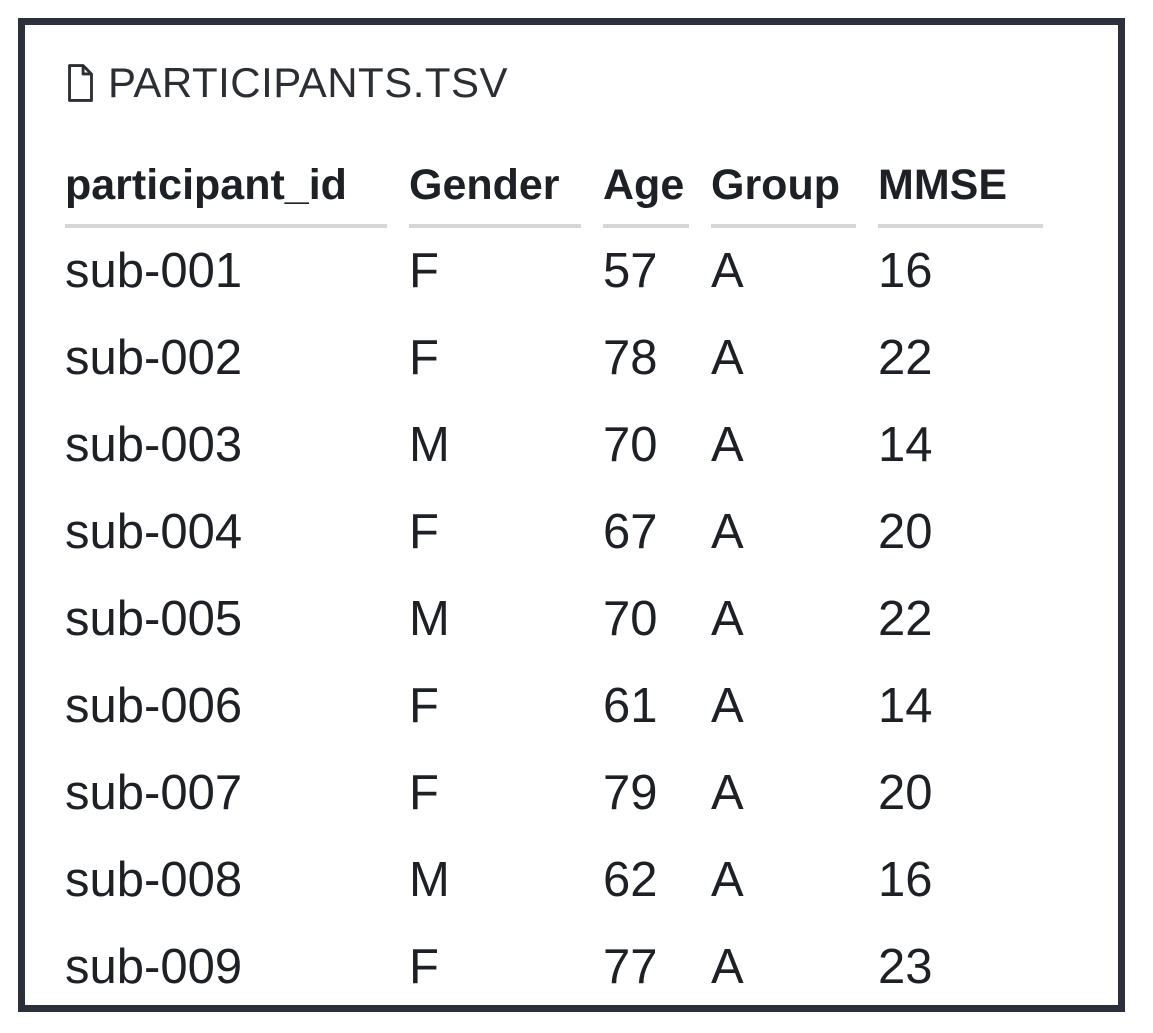  I want to click on cell-age: 79, so click(630, 793).